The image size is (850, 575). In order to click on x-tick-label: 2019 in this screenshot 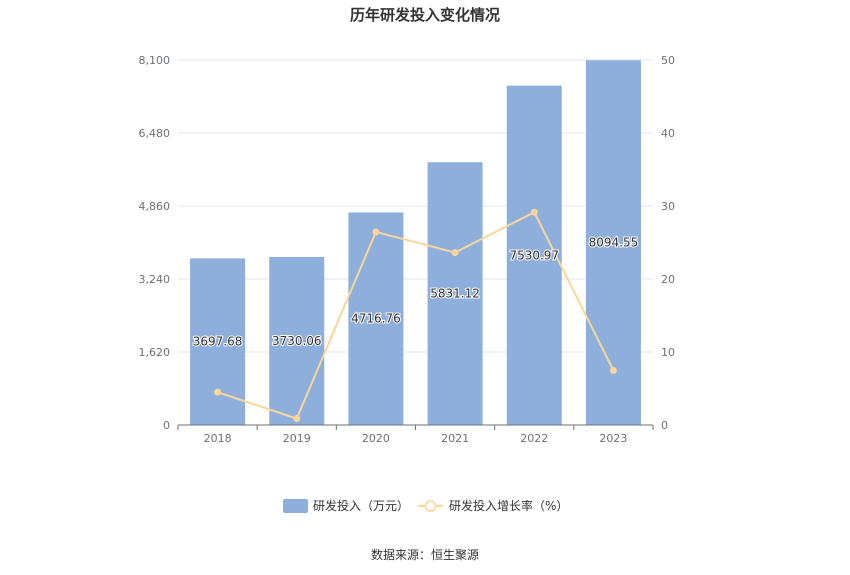, I will do `click(297, 438)`.